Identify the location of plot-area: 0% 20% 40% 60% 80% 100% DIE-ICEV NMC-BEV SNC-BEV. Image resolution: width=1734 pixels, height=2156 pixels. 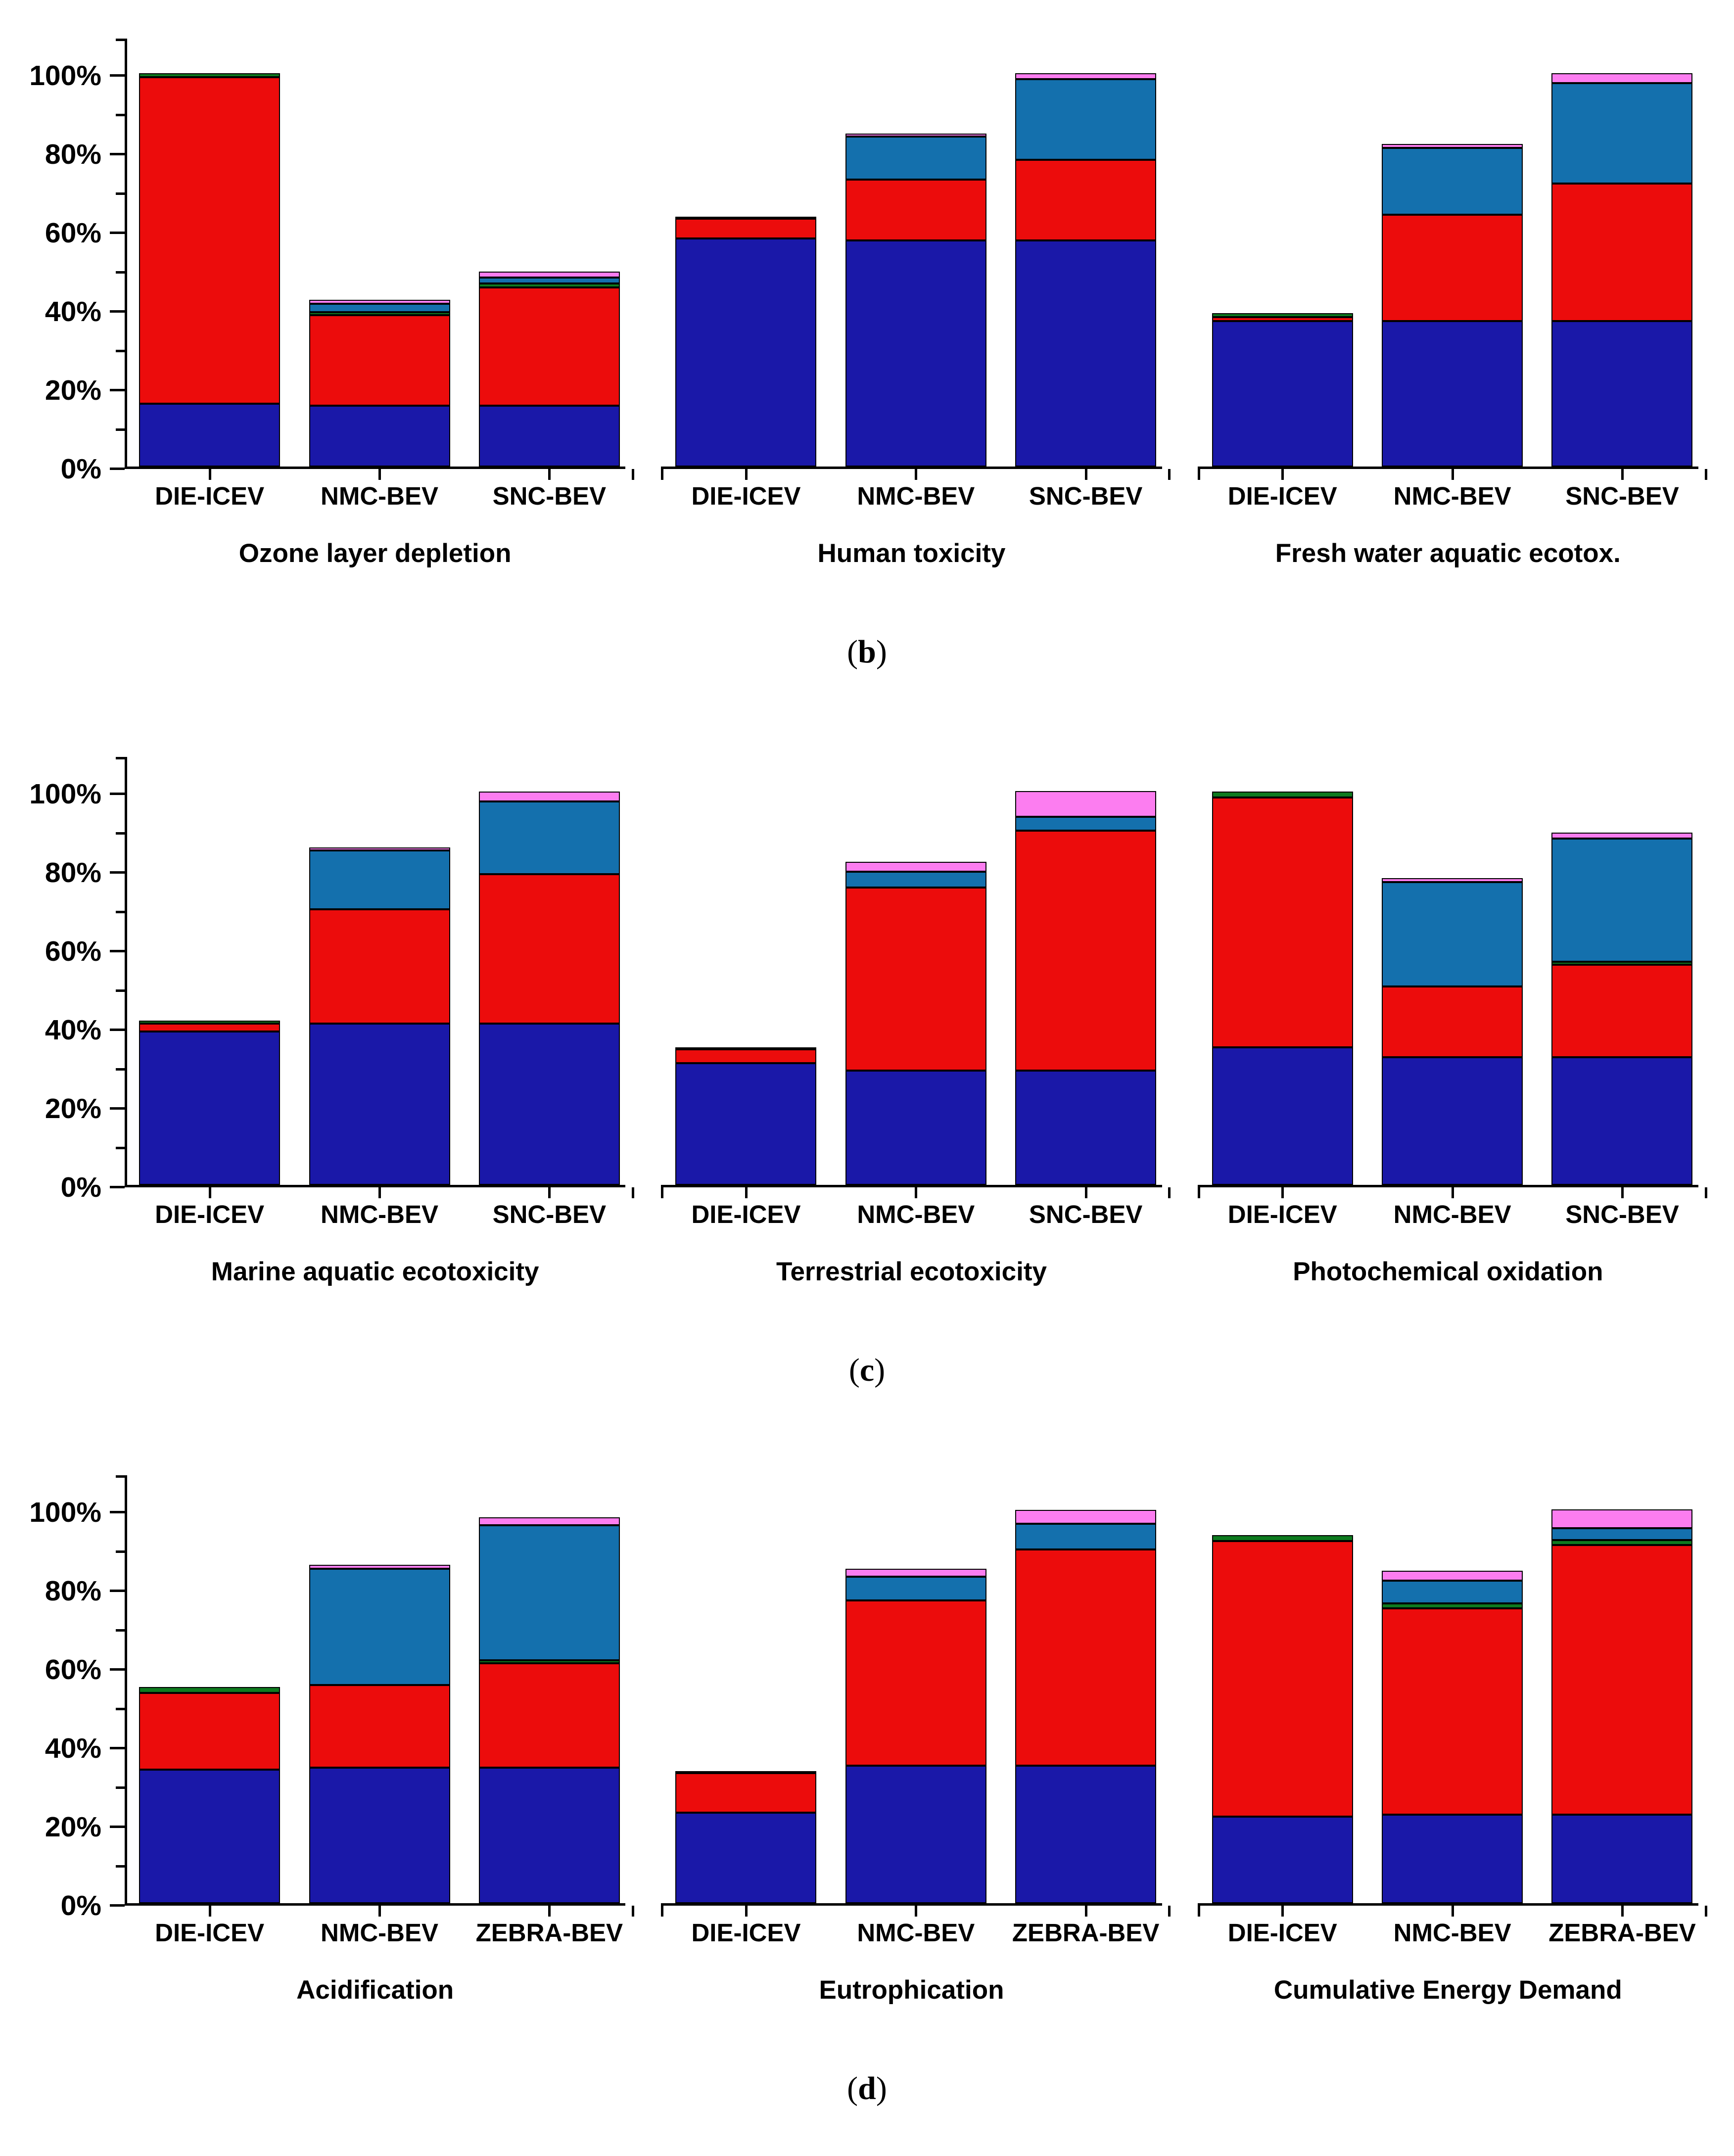
(331, 992).